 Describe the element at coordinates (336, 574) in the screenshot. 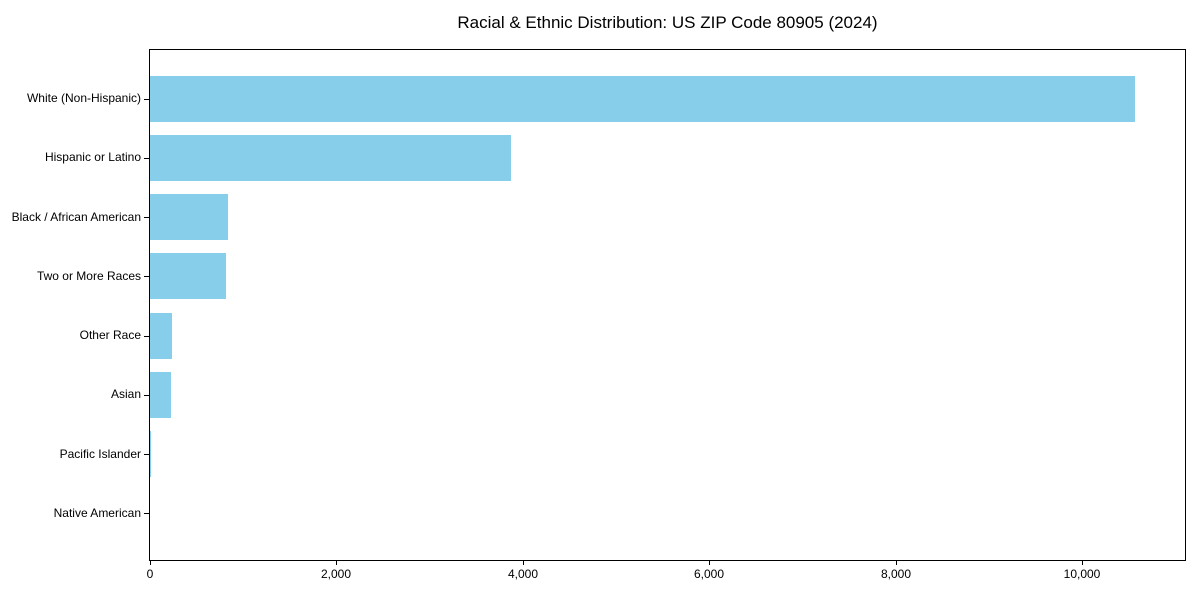

I see `x-axis-label: 2,000` at that location.